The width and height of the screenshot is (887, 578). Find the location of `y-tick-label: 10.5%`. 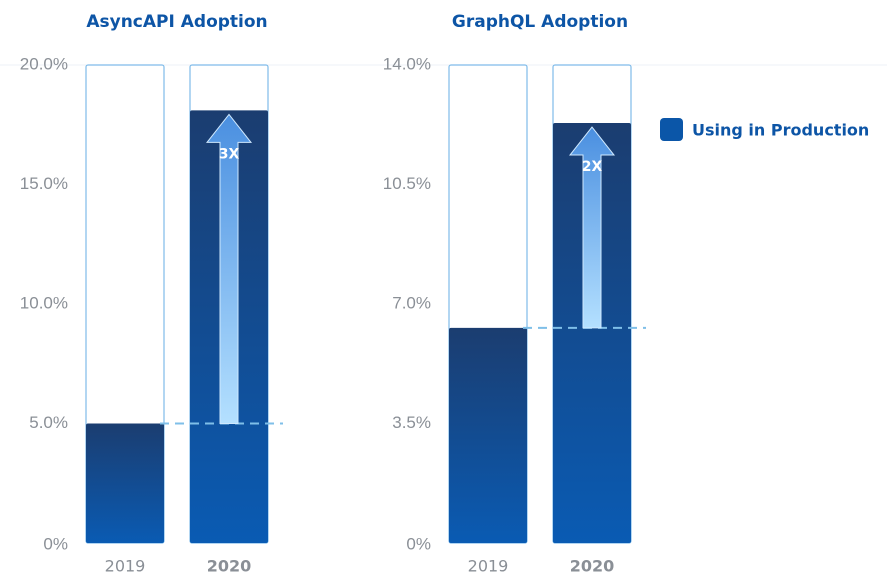

y-tick-label: 10.5% is located at coordinates (407, 183).